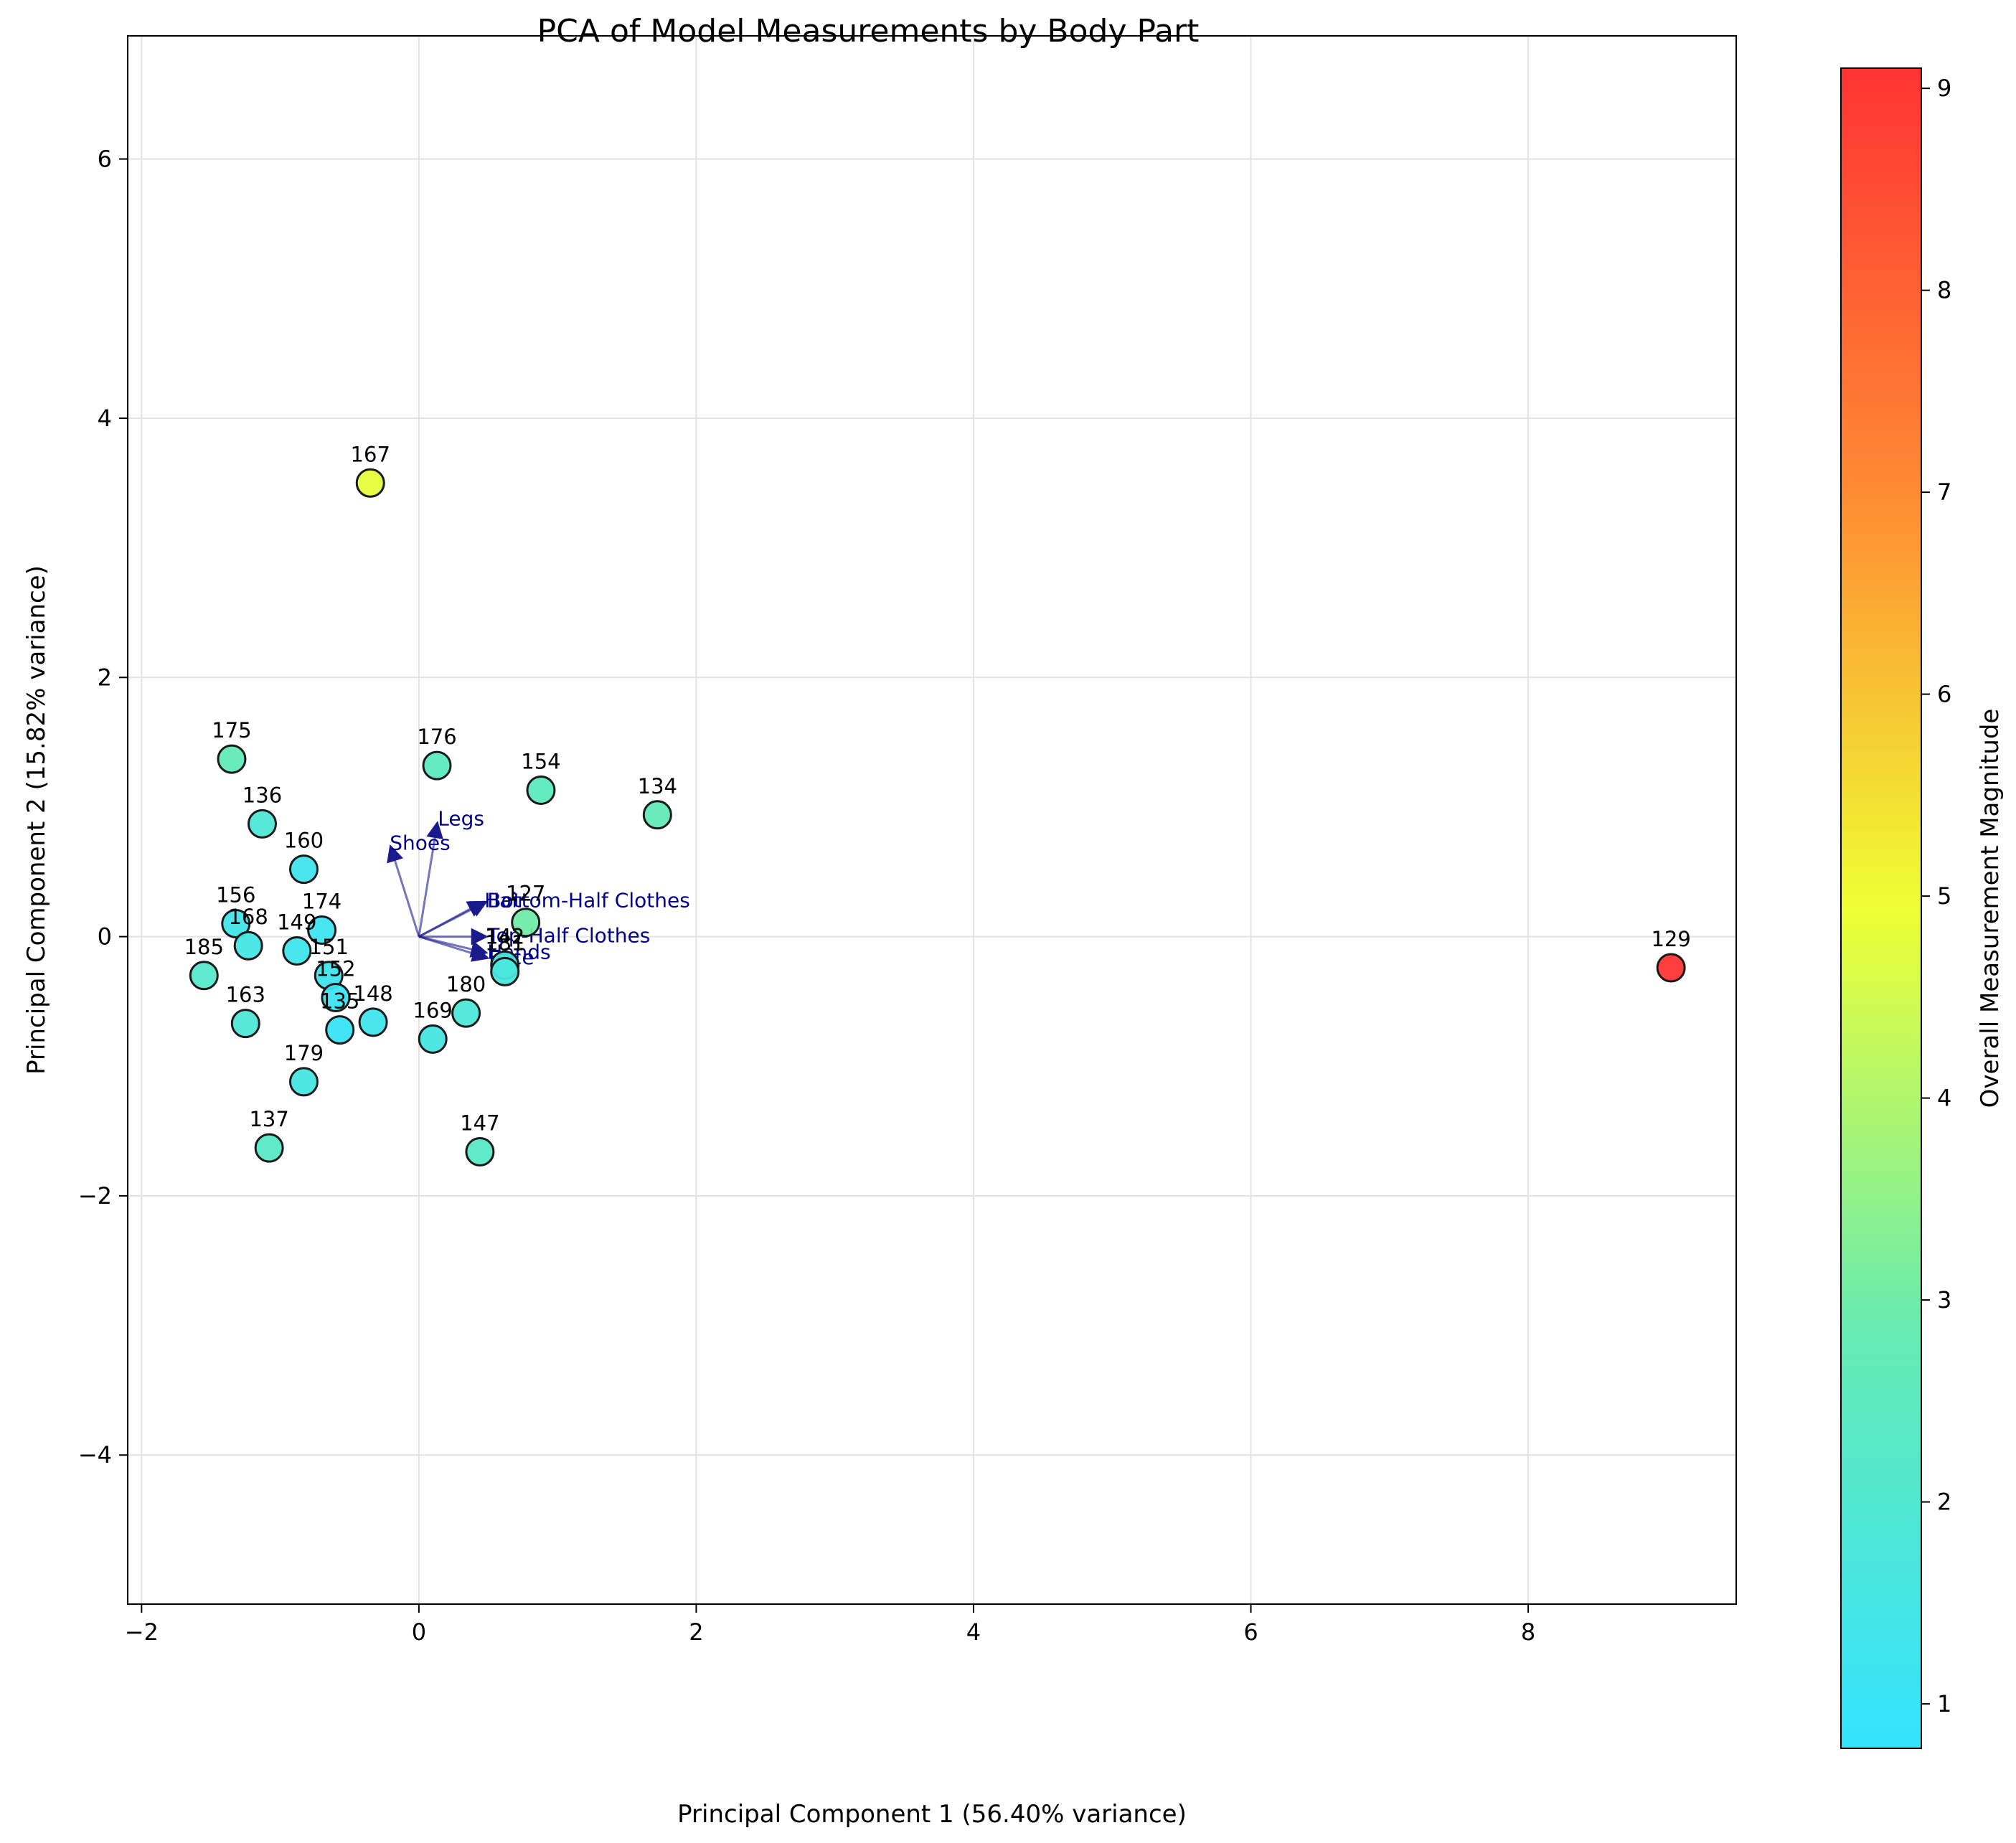 This screenshot has height=1843, width=2016. Describe the element at coordinates (1944, 88) in the screenshot. I see `colorbar-tick-label: 9` at that location.